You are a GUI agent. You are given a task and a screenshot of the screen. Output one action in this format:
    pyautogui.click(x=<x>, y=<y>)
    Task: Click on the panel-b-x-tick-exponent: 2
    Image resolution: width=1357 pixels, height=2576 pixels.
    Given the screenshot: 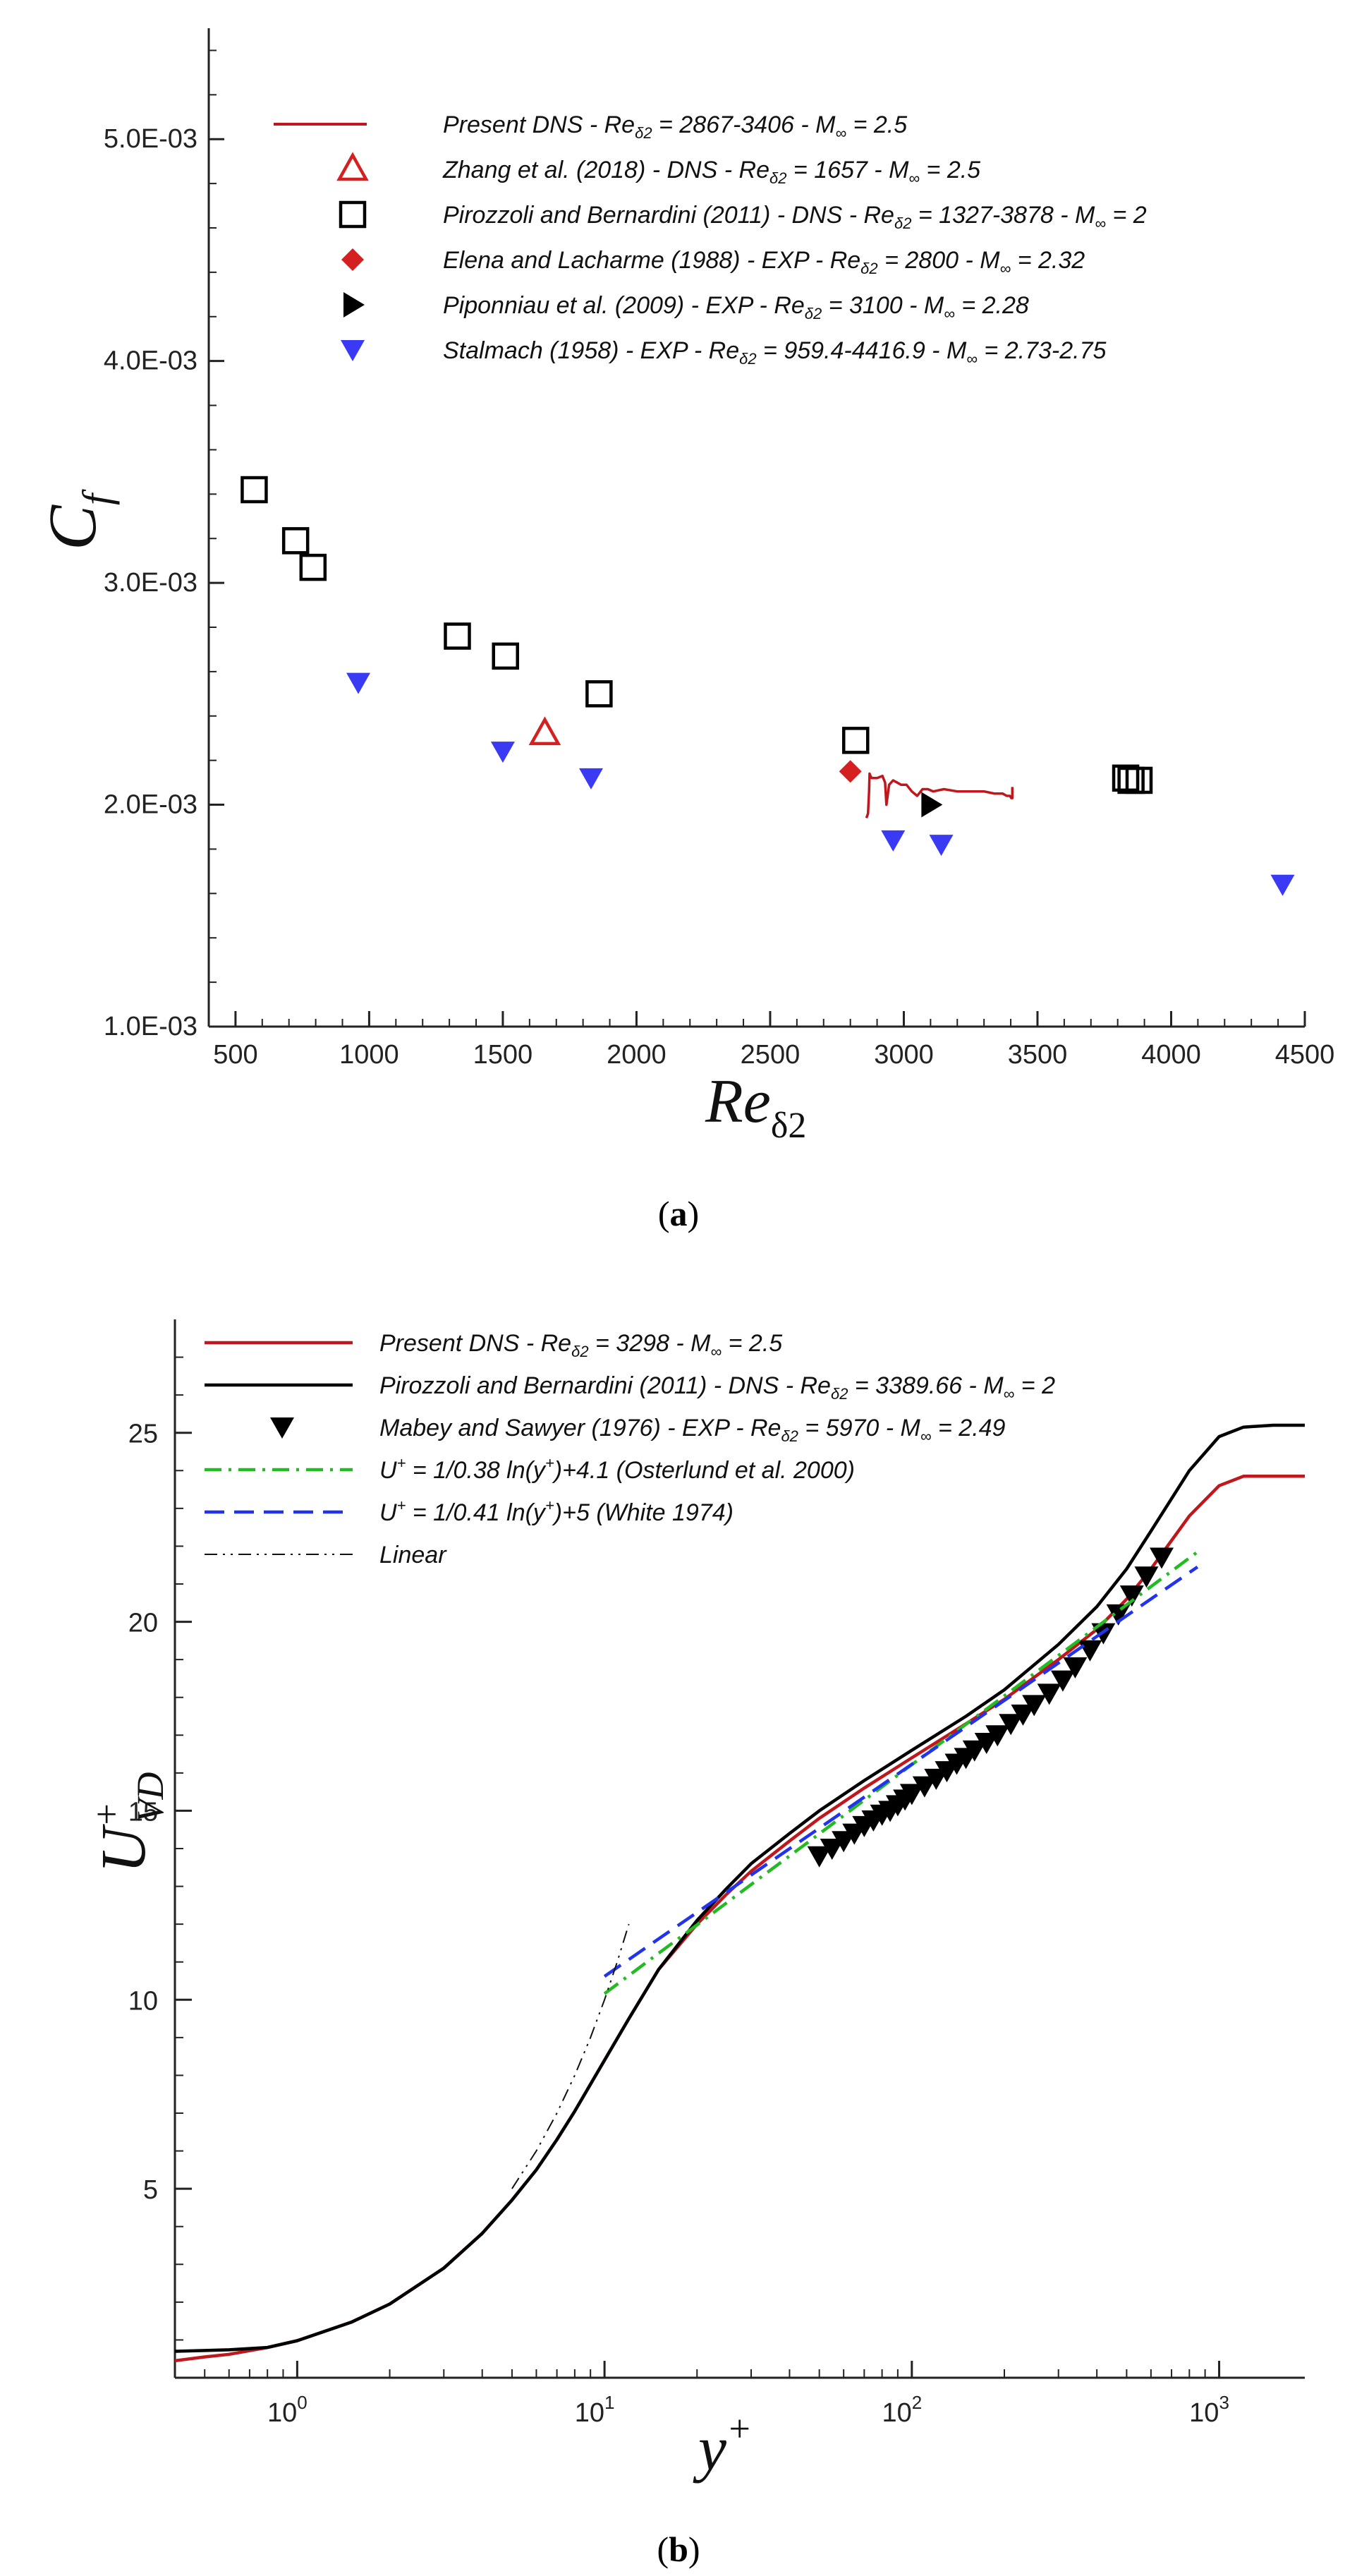 What is the action you would take?
    pyautogui.click(x=917, y=2403)
    